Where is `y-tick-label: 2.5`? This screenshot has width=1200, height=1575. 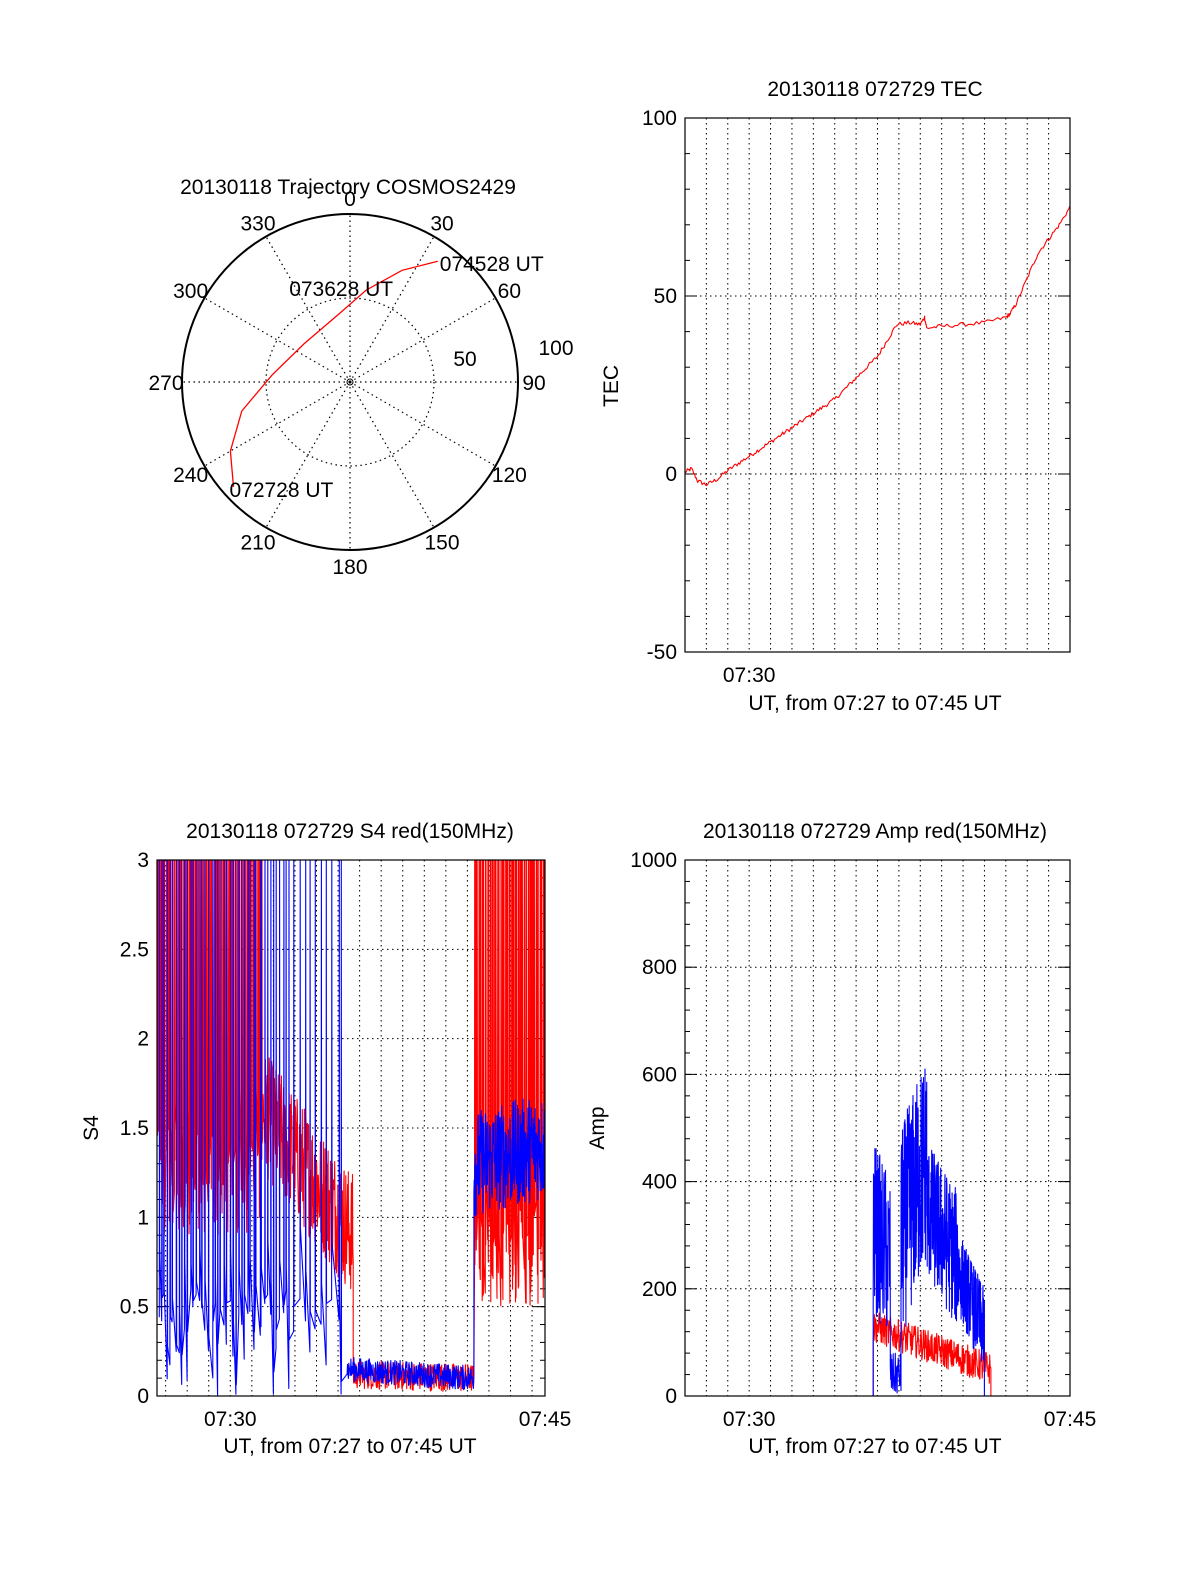
y-tick-label: 2.5 is located at coordinates (134, 949).